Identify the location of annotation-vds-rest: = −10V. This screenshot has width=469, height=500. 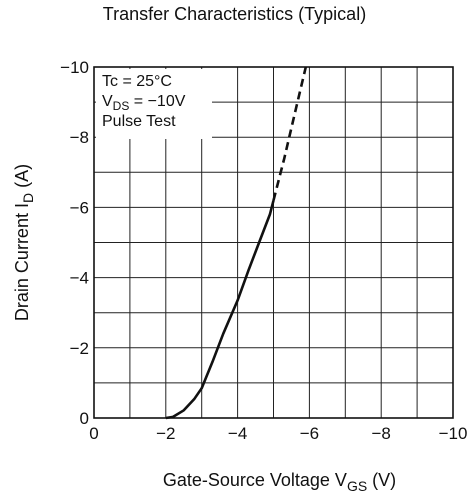
(157, 101).